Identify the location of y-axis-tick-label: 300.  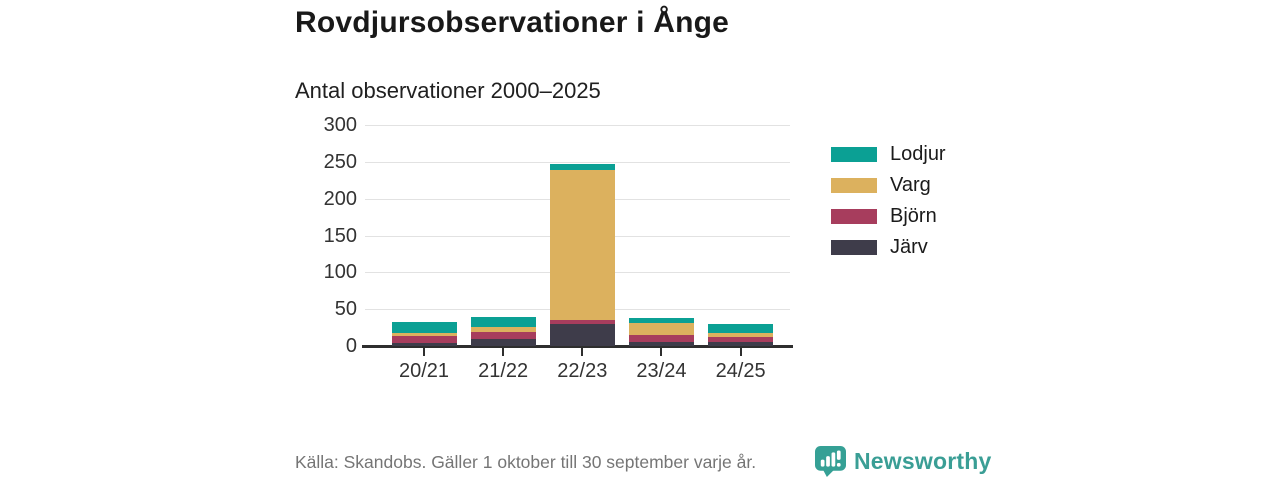
(340, 125).